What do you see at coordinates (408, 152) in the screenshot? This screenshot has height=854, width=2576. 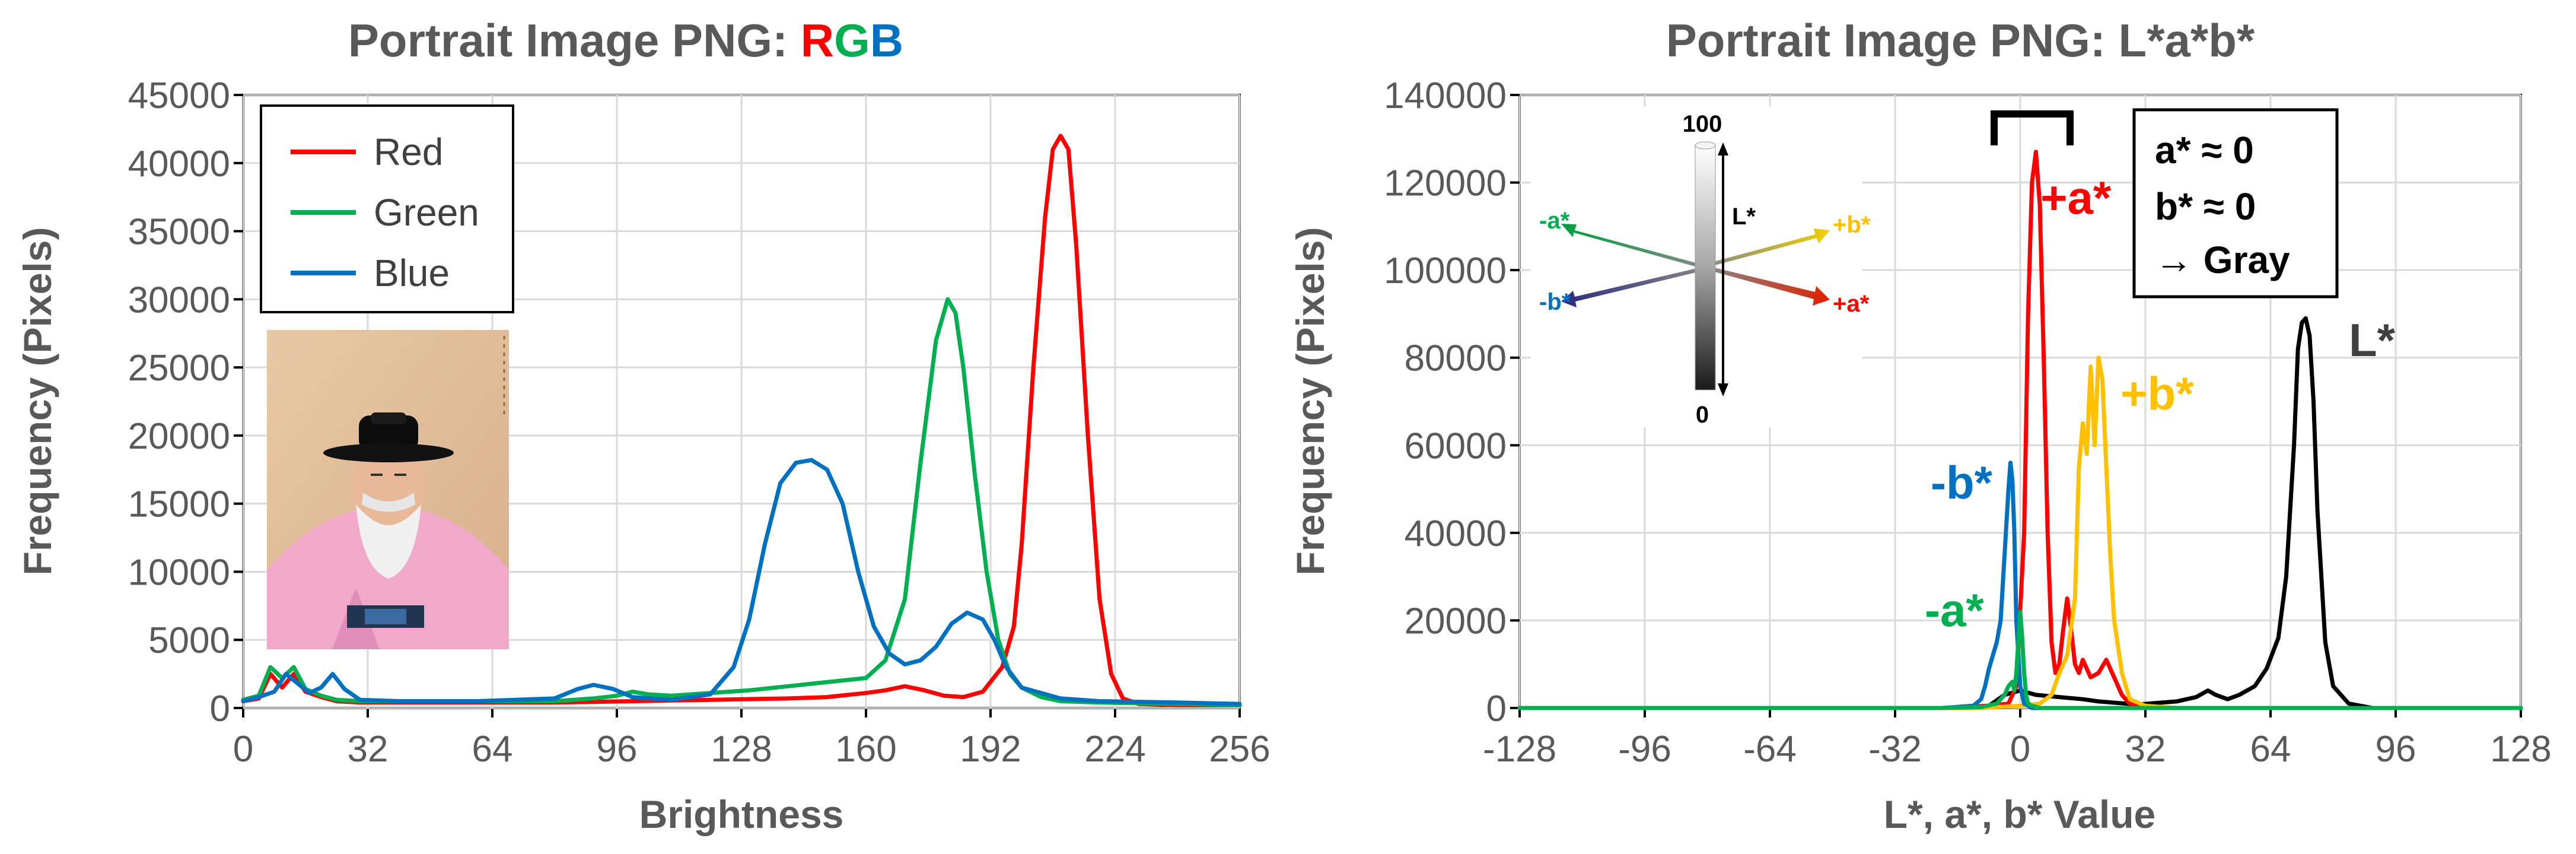 I see `legend-label-red: Red` at bounding box center [408, 152].